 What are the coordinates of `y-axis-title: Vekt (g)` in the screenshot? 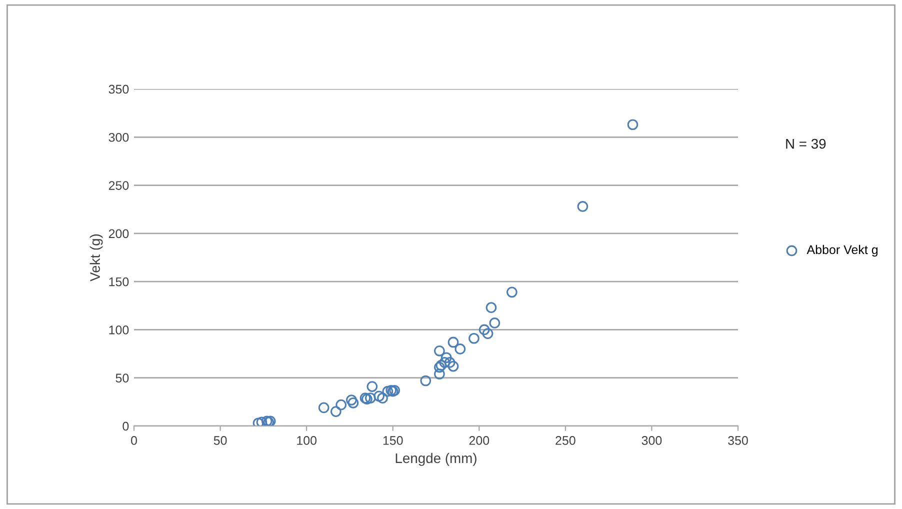 It's located at (96, 258).